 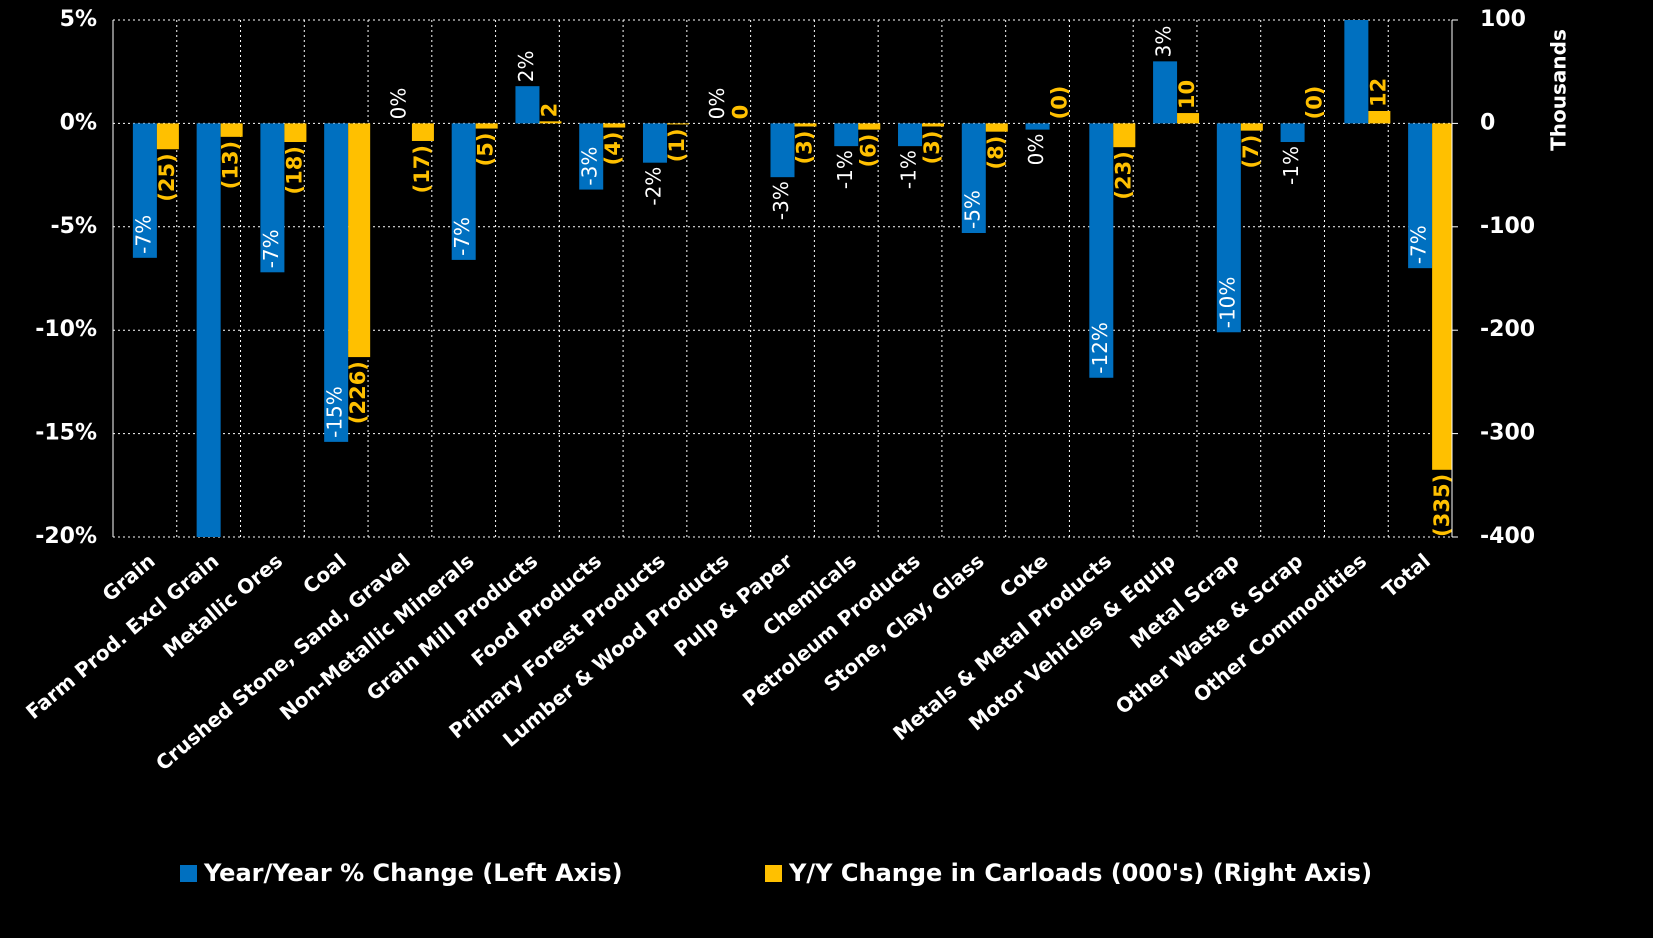 I want to click on data-label: -10%, so click(x=1227, y=303).